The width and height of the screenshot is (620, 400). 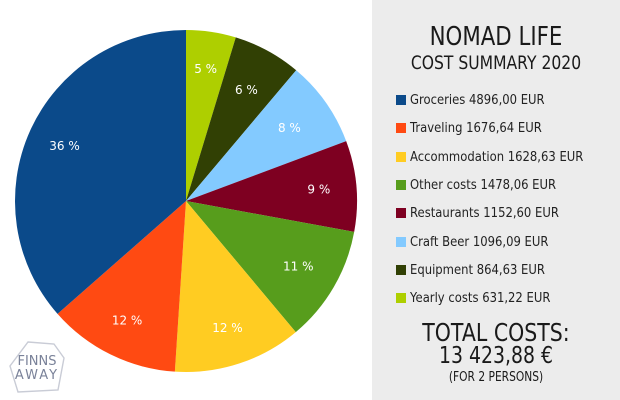 What do you see at coordinates (477, 100) in the screenshot?
I see `legend-label: Groceries 4896,00 EUR` at bounding box center [477, 100].